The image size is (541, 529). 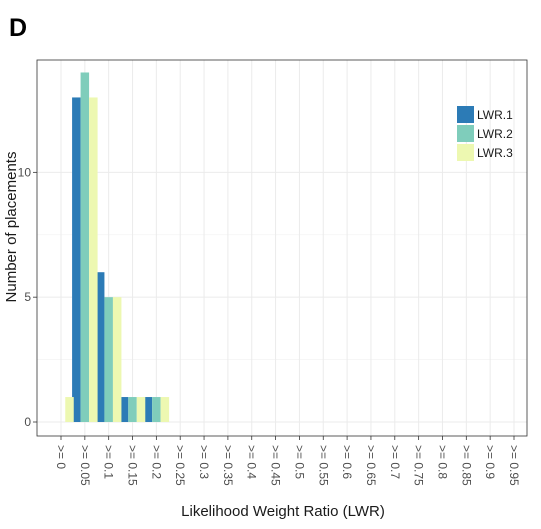 What do you see at coordinates (85, 247) in the screenshot?
I see `bar-LWR.2-1` at bounding box center [85, 247].